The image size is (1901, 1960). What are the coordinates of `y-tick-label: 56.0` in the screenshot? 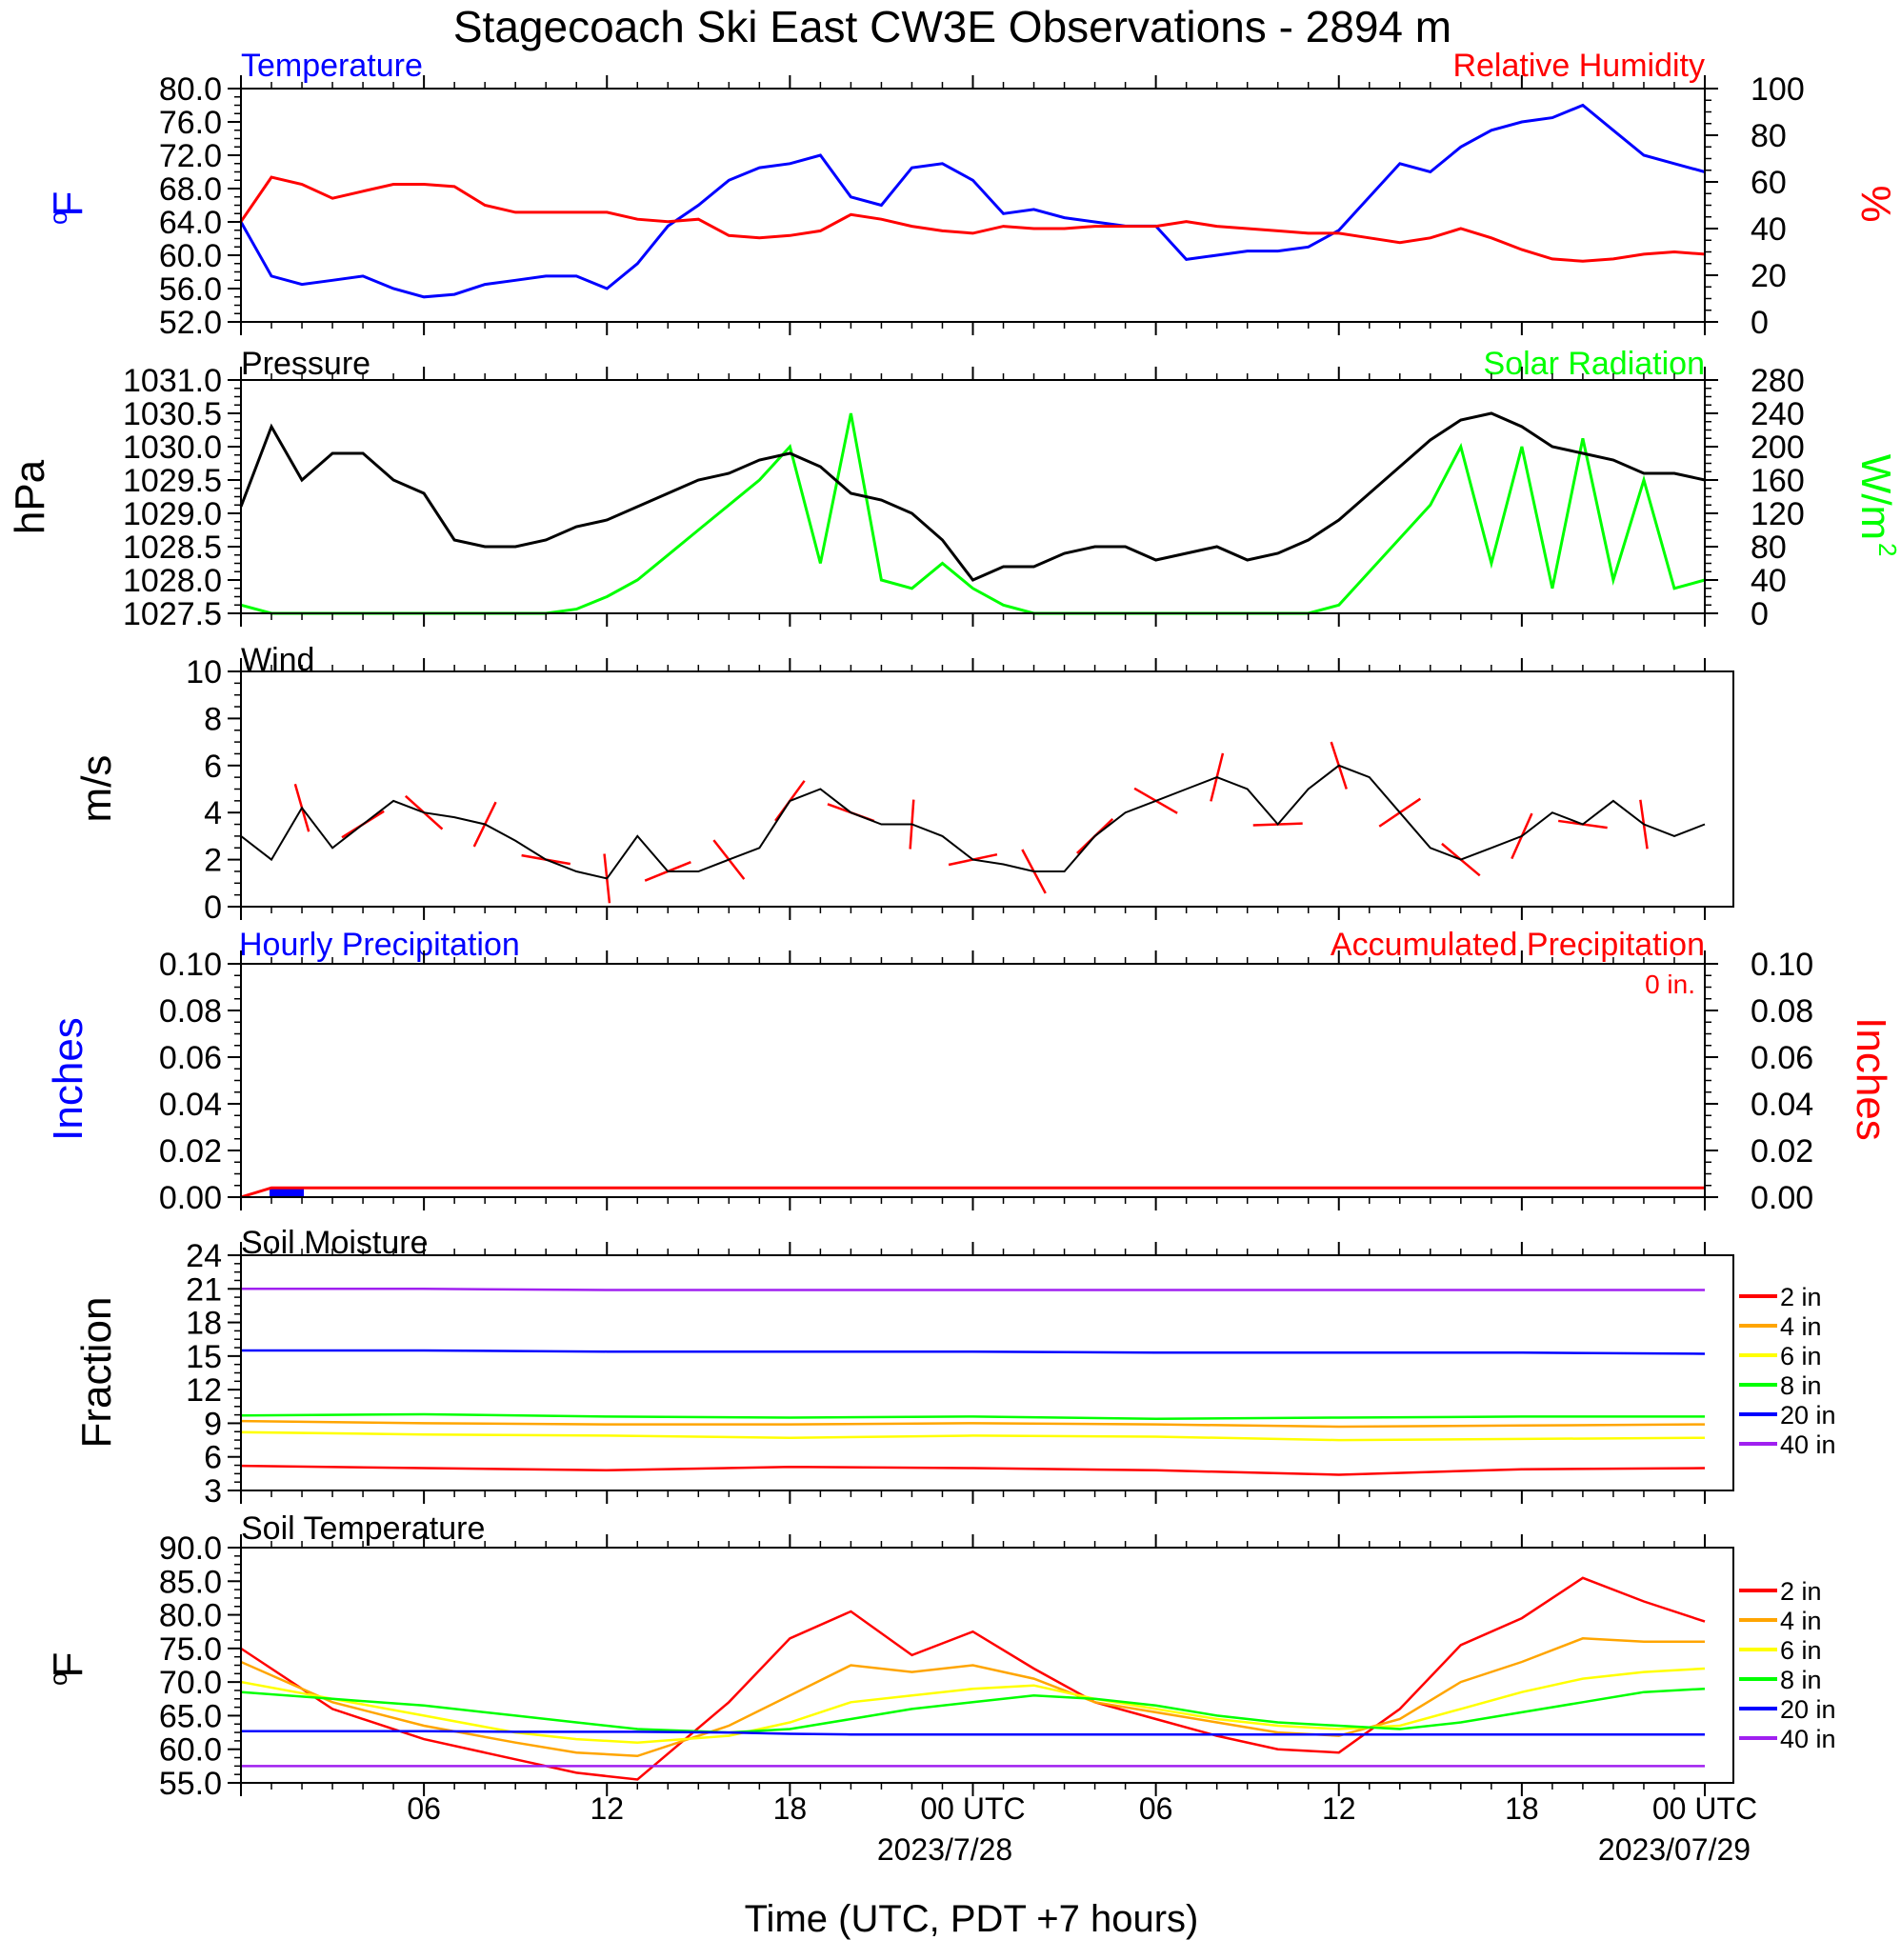 It's located at (190, 289).